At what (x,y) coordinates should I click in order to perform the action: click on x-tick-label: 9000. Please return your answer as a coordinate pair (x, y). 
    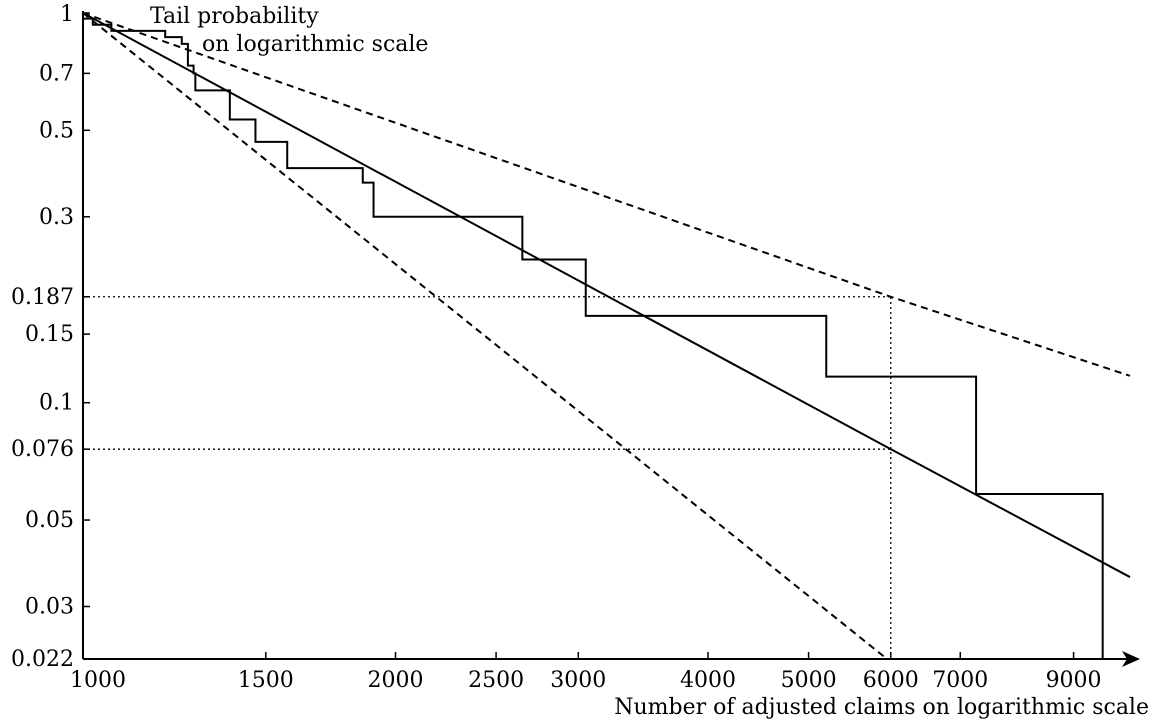
    Looking at the image, I should click on (1074, 680).